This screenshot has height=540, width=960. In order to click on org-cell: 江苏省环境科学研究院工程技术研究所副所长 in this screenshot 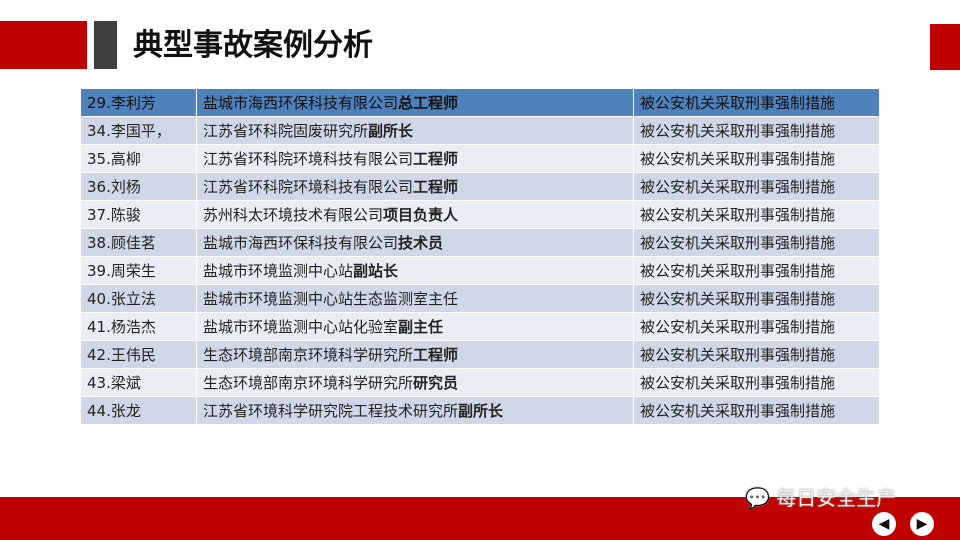, I will do `click(415, 410)`.